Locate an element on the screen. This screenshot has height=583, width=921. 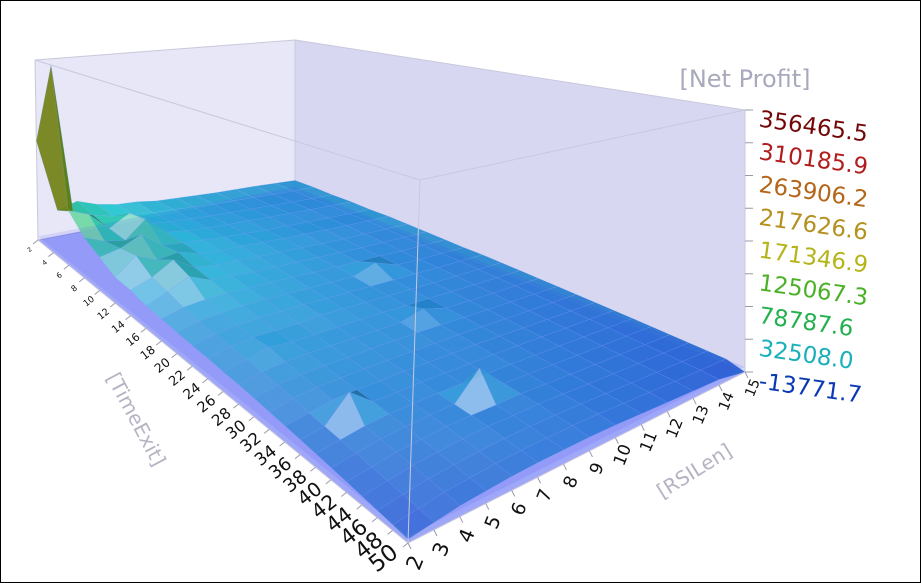
y-tick-label: 15 is located at coordinates (753, 388).